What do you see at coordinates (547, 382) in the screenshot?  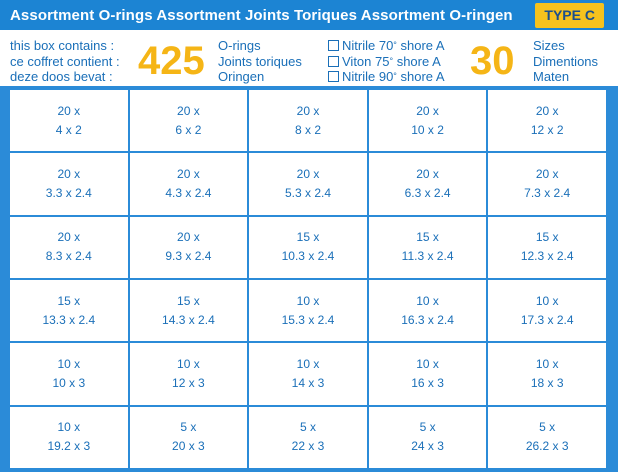 I see `compartment-size: 18 x 3` at bounding box center [547, 382].